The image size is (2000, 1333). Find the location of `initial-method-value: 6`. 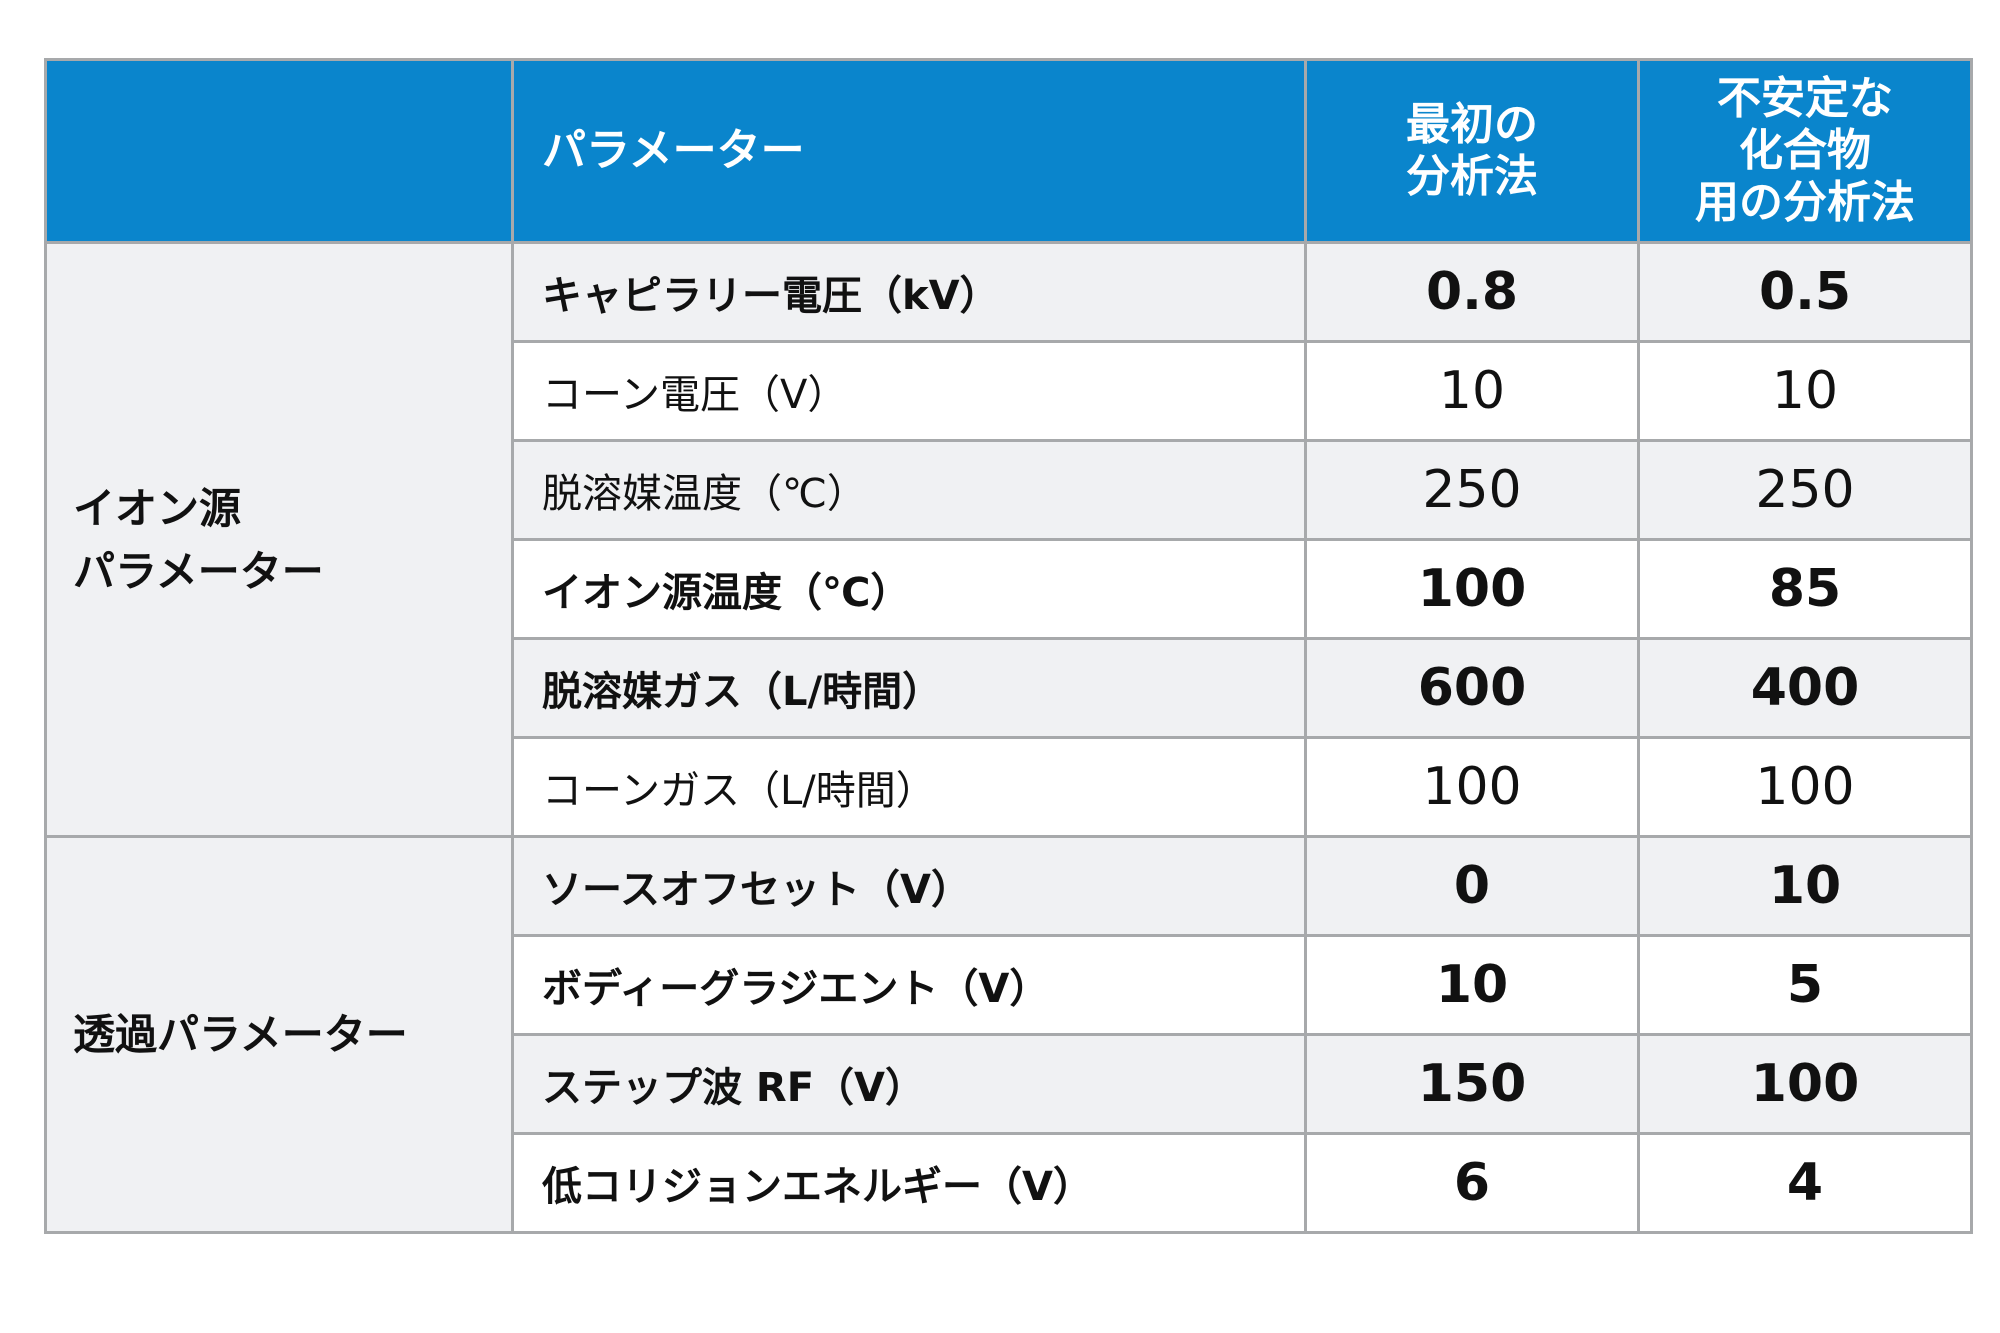

initial-method-value: 6 is located at coordinates (1472, 1183).